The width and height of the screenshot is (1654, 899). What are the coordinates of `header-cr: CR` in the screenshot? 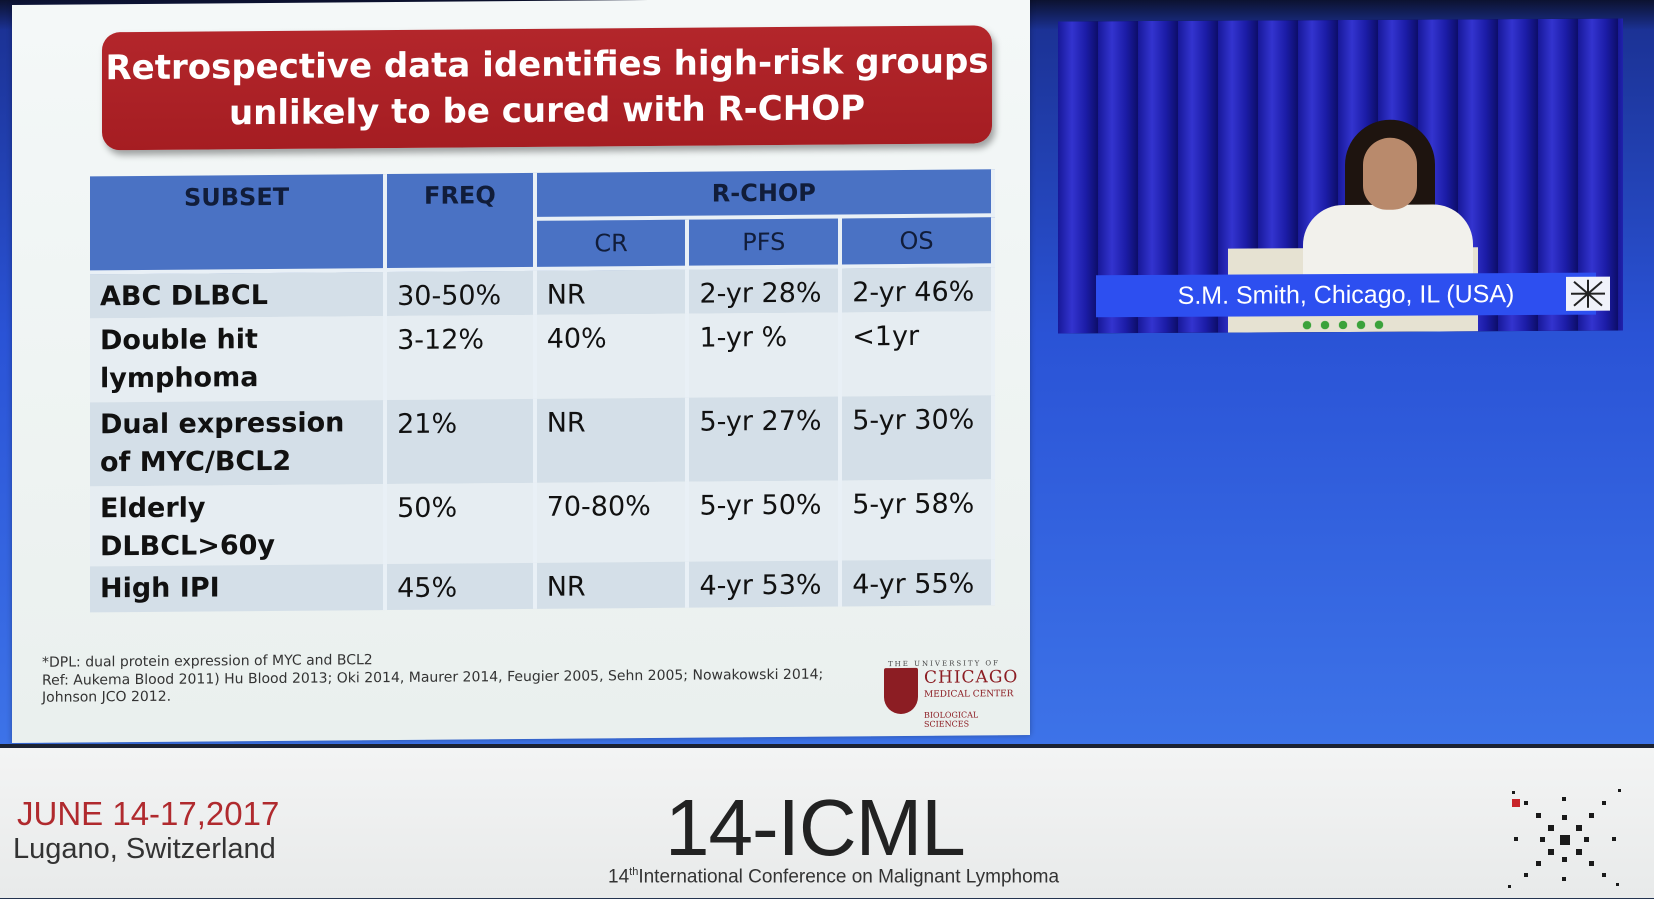 It's located at (613, 245).